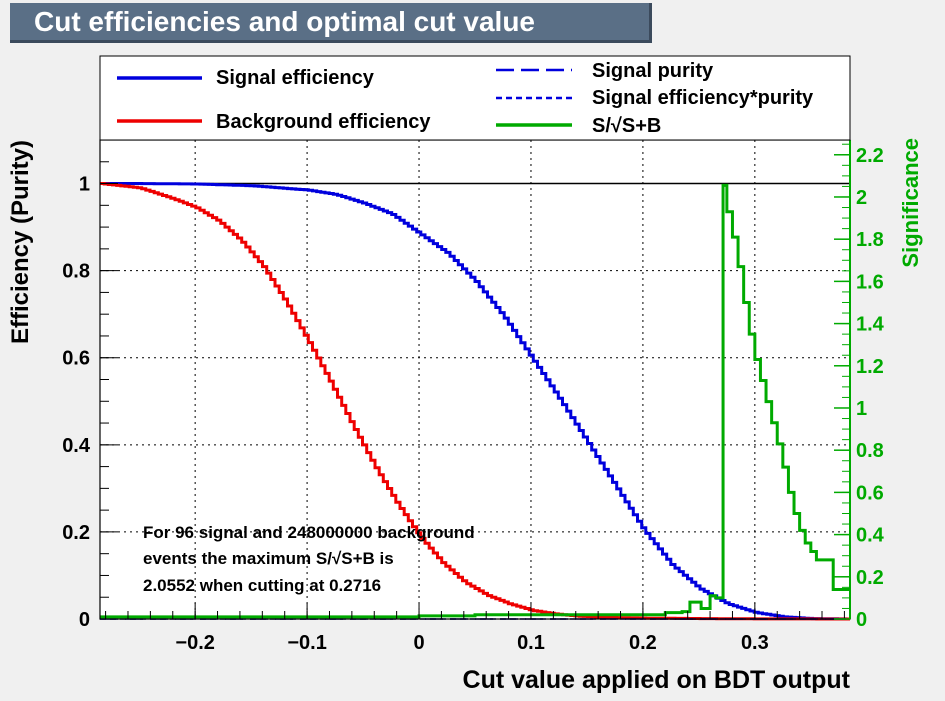  Describe the element at coordinates (418, 643) in the screenshot. I see `x-tick-label: 0` at that location.